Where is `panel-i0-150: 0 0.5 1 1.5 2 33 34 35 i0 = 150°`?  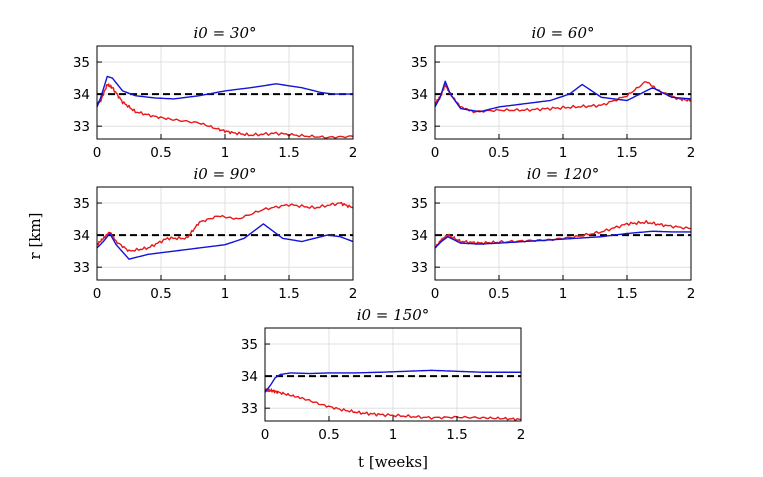 panel-i0-150: 0 0.5 1 1.5 2 33 34 35 i0 = 150° is located at coordinates (383, 374).